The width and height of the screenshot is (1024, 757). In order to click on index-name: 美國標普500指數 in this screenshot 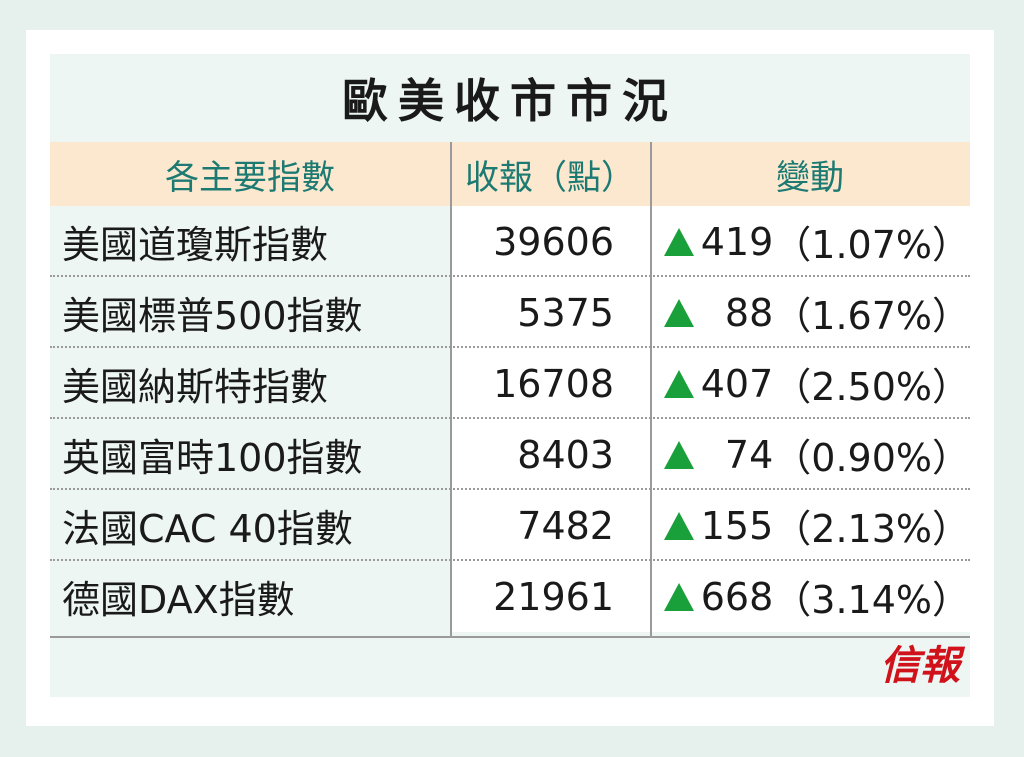, I will do `click(250, 312)`.